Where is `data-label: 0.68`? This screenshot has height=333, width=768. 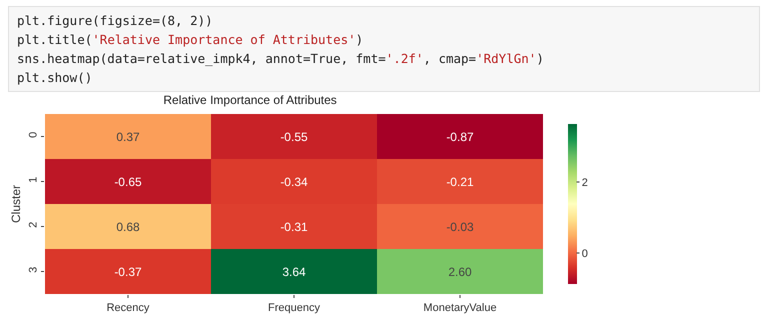
data-label: 0.68 is located at coordinates (128, 227).